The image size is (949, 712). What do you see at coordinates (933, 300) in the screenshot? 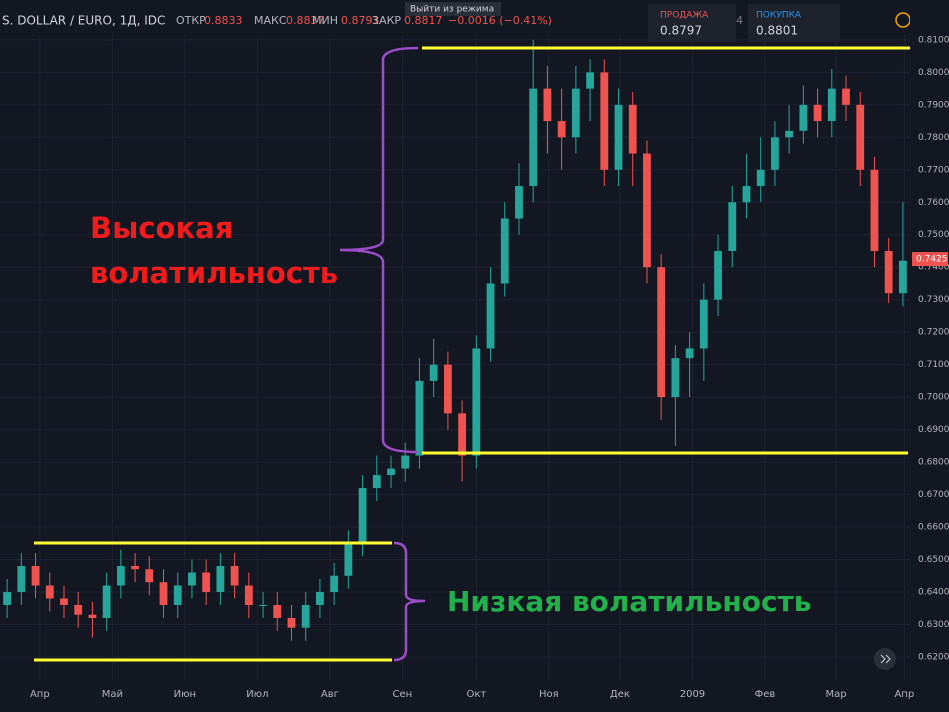
I see `y-tick-label: 0.7300` at bounding box center [933, 300].